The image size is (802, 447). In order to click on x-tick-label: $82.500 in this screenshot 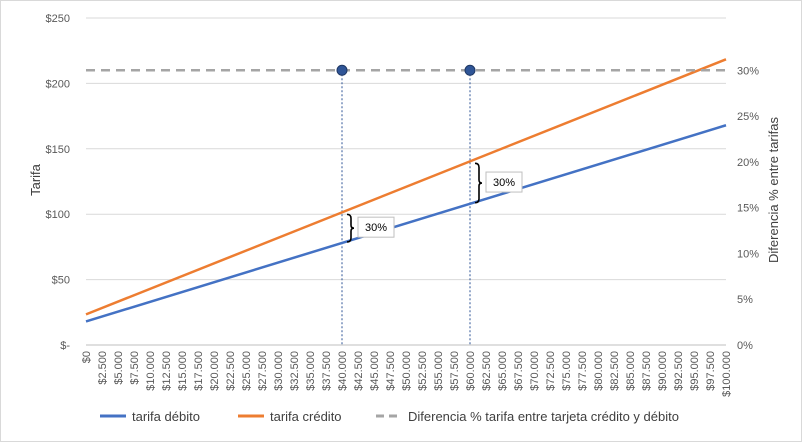, I will do `click(615, 371)`.